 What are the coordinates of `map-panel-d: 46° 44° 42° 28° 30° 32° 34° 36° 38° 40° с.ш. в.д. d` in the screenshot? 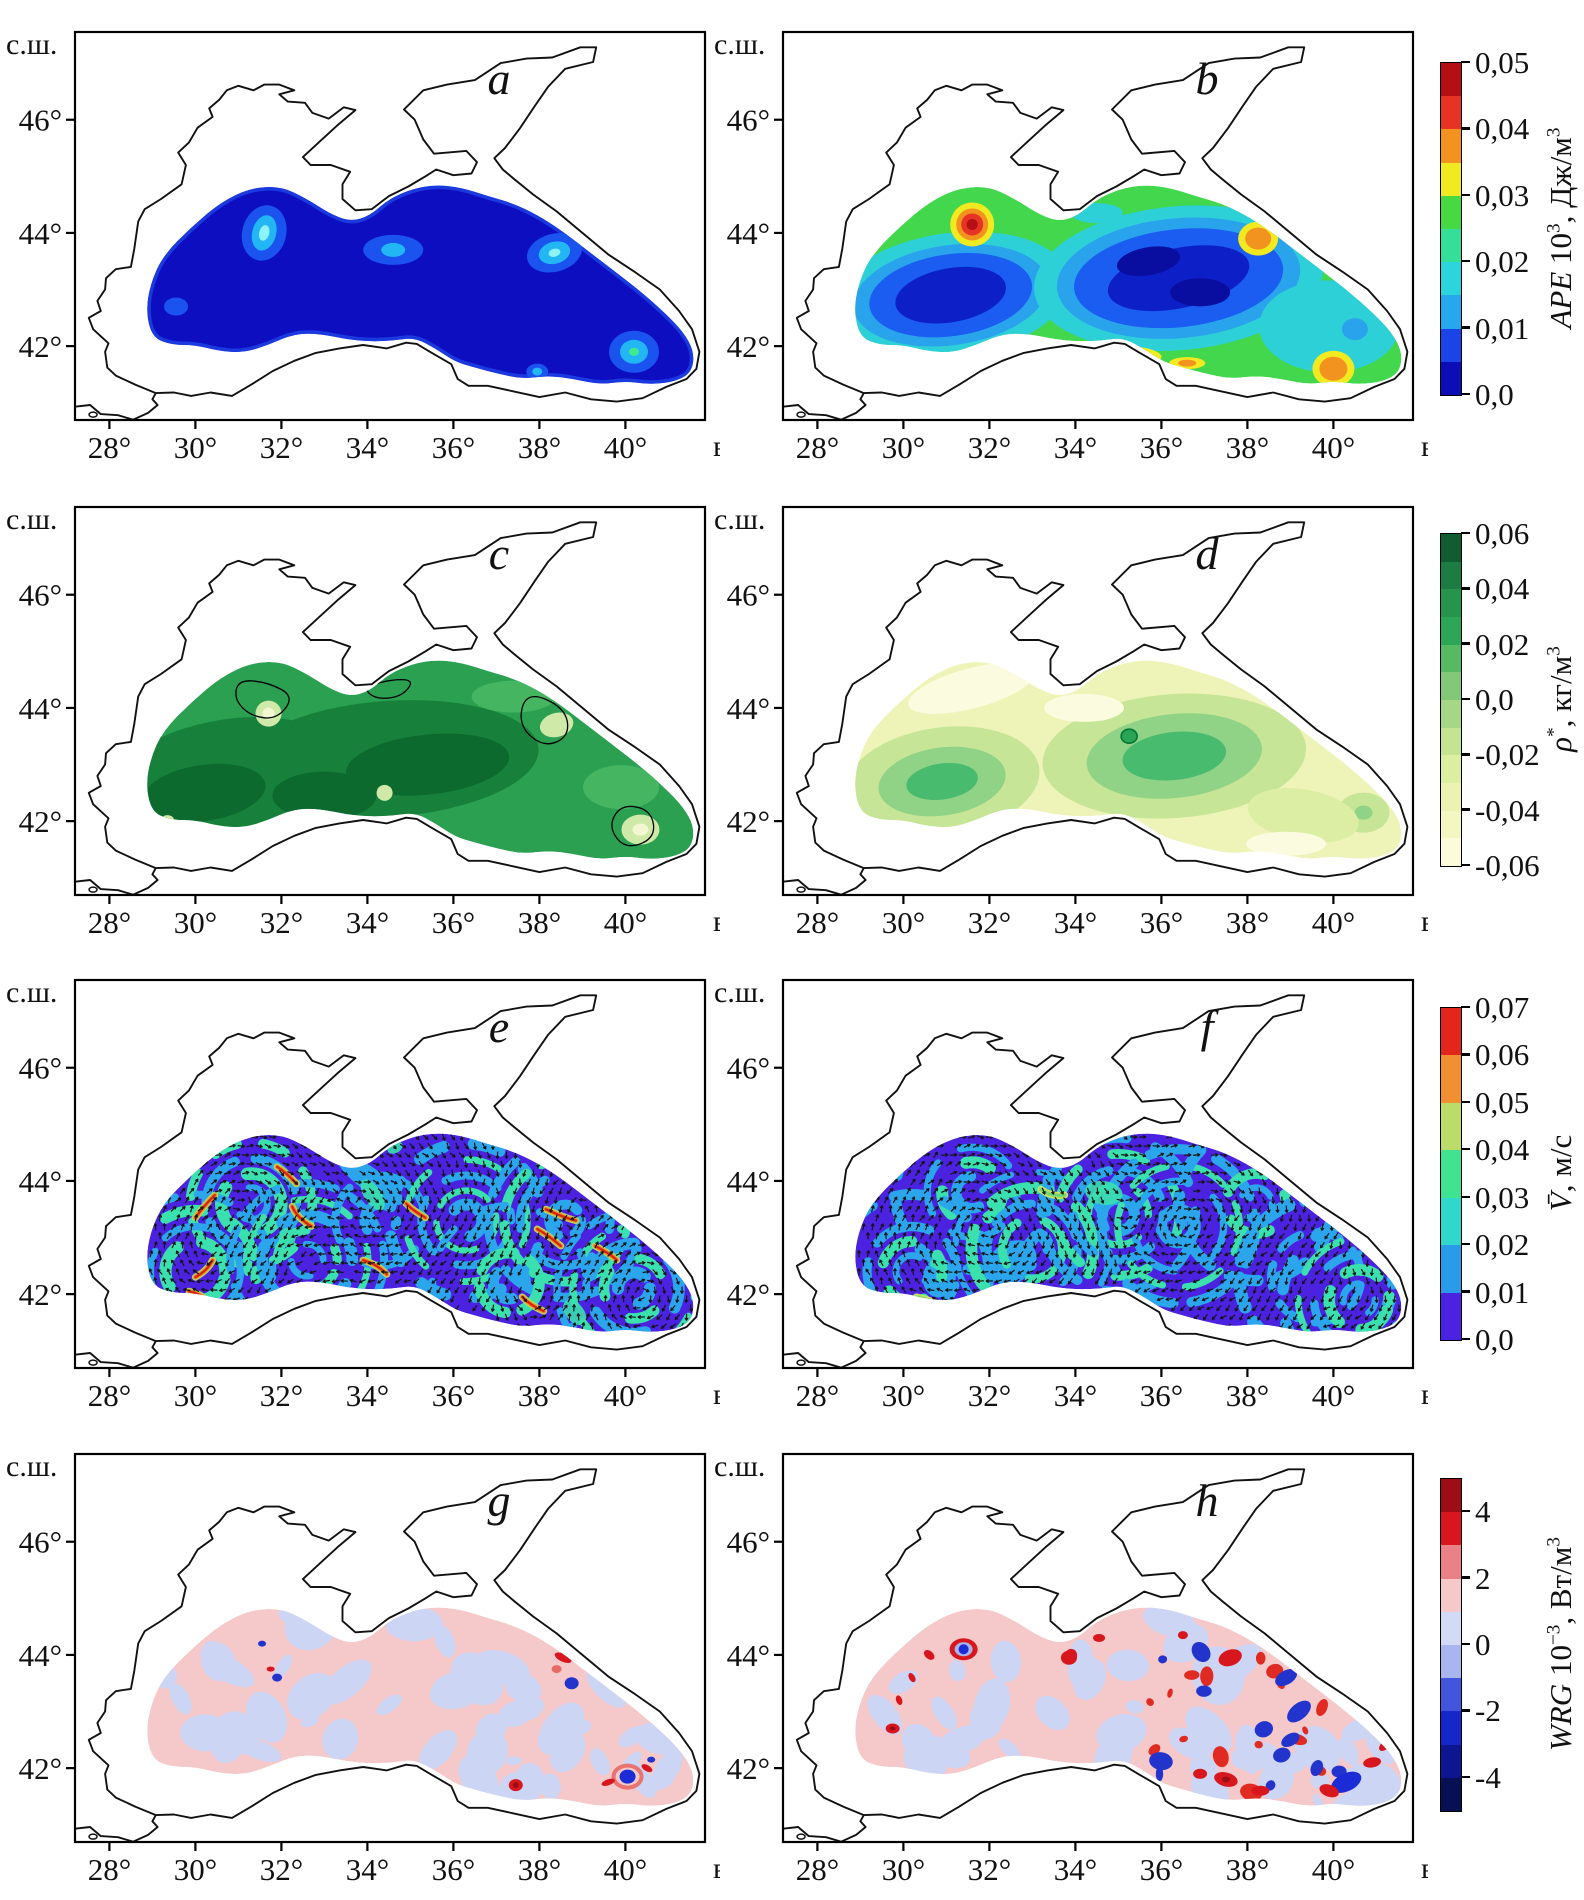 It's located at (1071, 721).